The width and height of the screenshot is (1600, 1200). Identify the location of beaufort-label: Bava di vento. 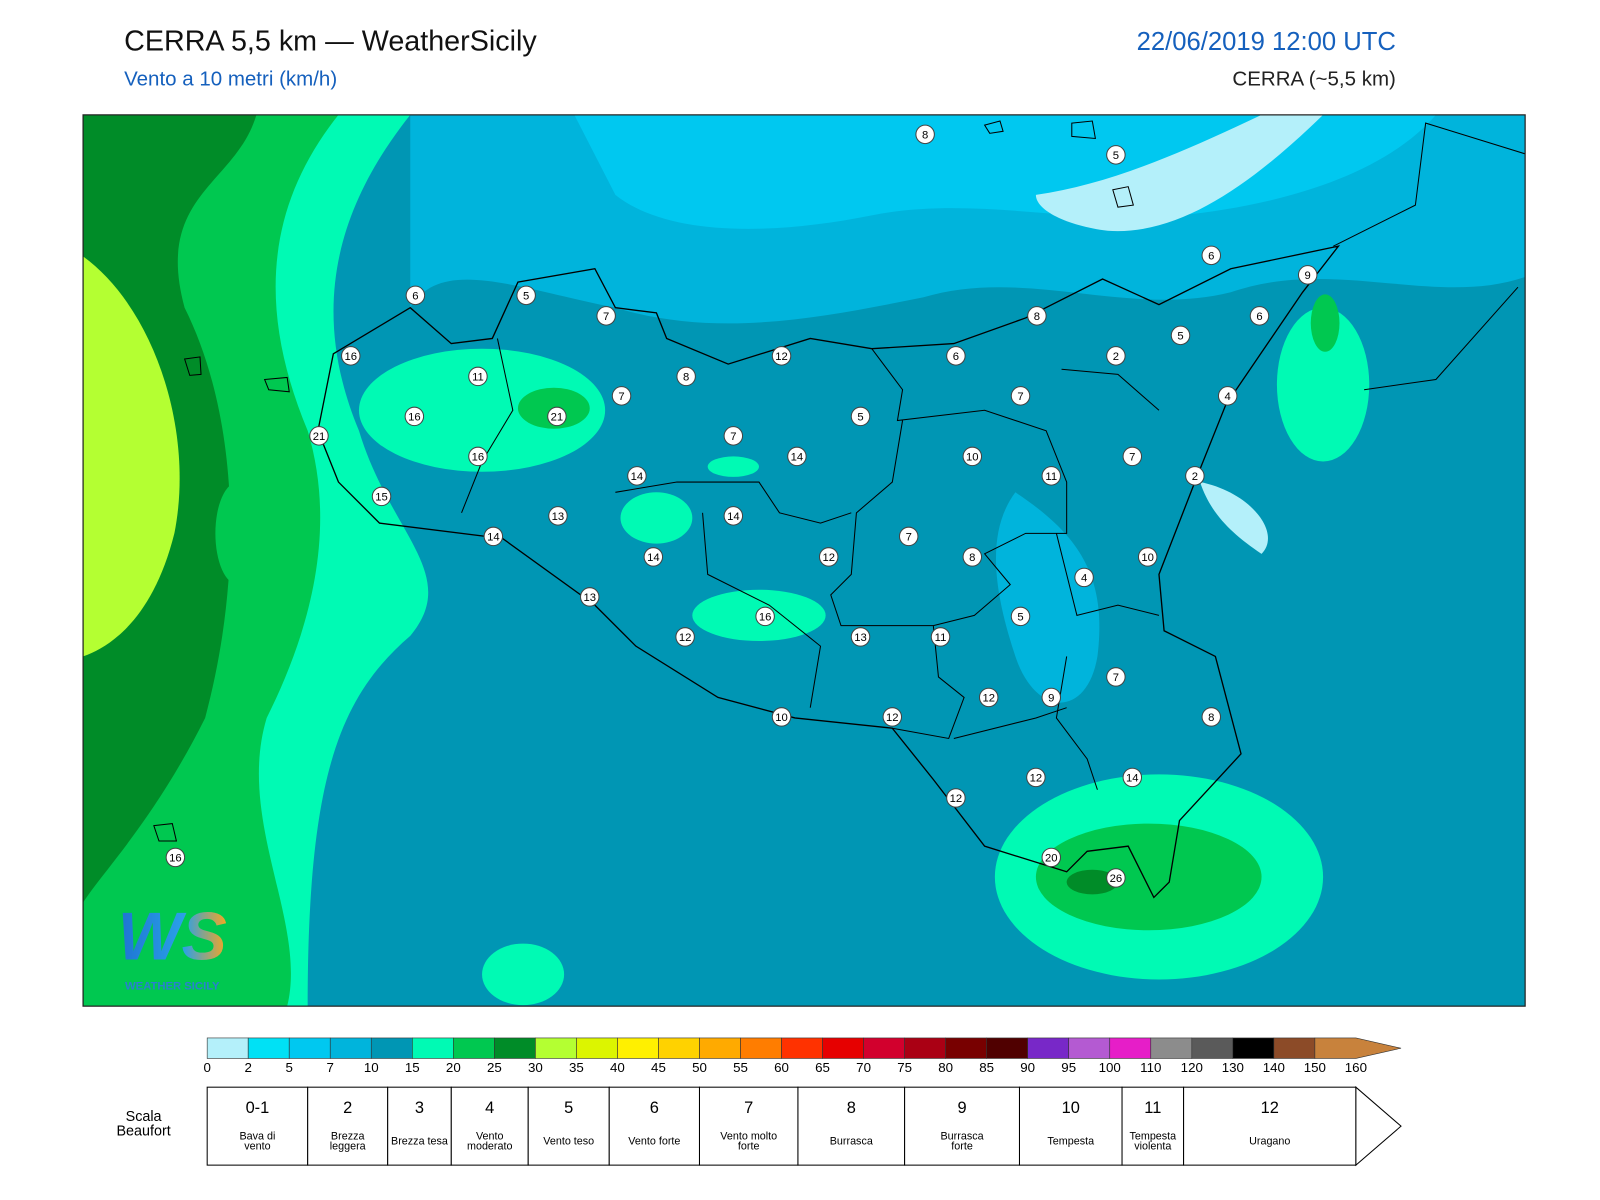
(257, 1141).